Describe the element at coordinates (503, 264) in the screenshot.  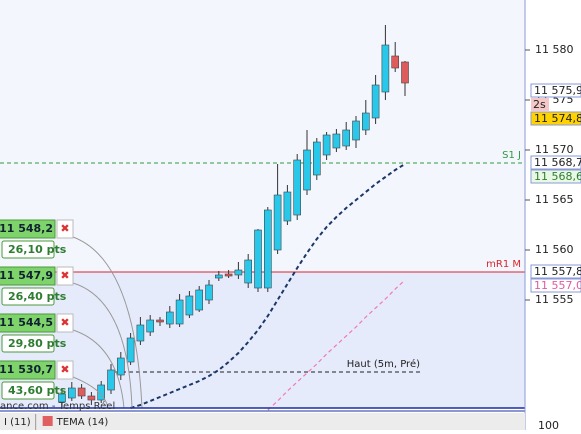
I see `level-label: mR1 M` at that location.